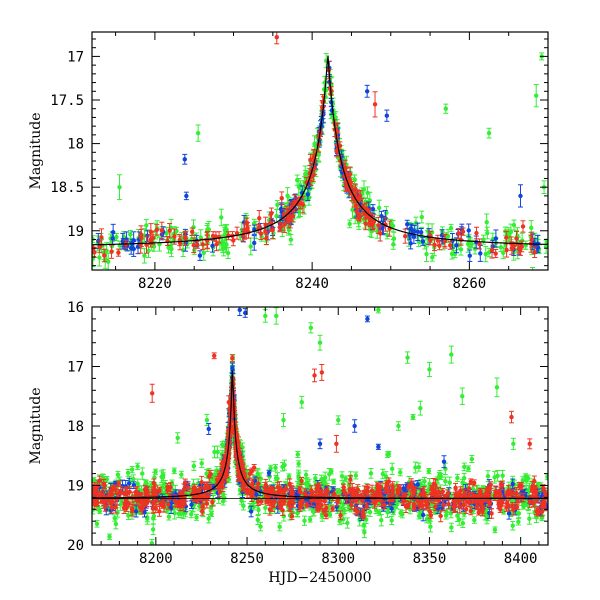 The image size is (600, 600). What do you see at coordinates (67, 188) in the screenshot?
I see `top-y-tick-label: 18.5` at bounding box center [67, 188].